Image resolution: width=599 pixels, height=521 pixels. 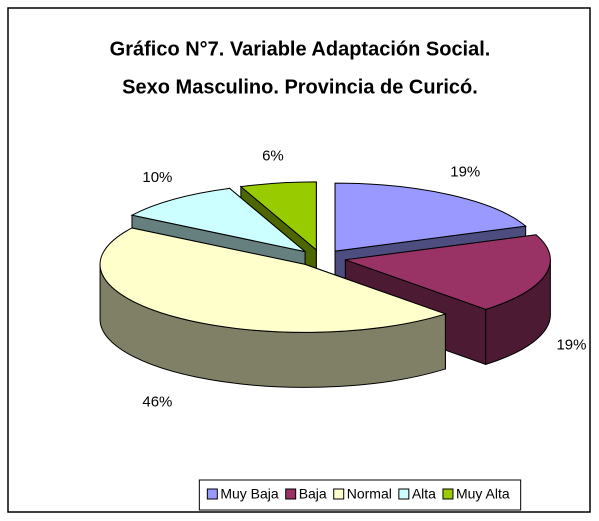 I want to click on data-label: 6%, so click(x=273, y=155).